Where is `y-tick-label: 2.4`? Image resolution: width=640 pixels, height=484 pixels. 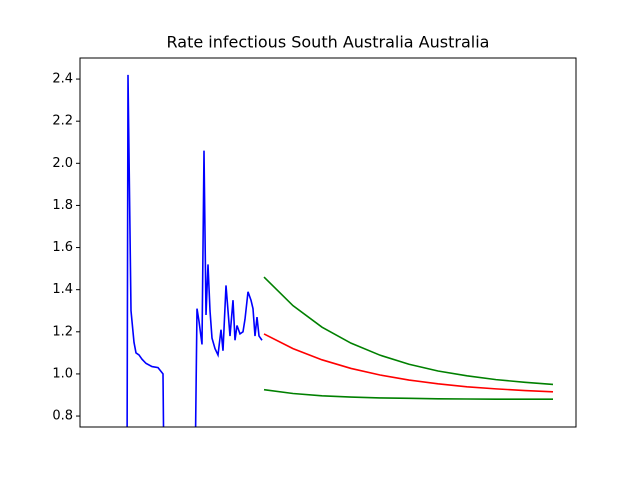 y-tick-label: 2.4 is located at coordinates (62, 79).